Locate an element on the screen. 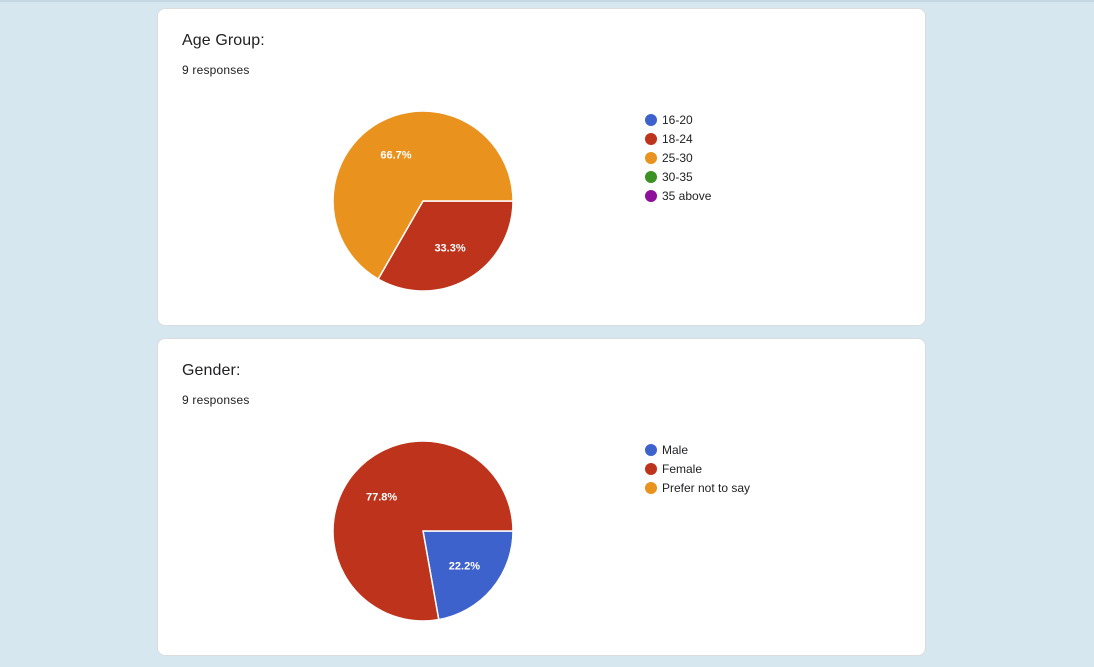 The width and height of the screenshot is (1094, 667). legend-item-female: Female is located at coordinates (697, 468).